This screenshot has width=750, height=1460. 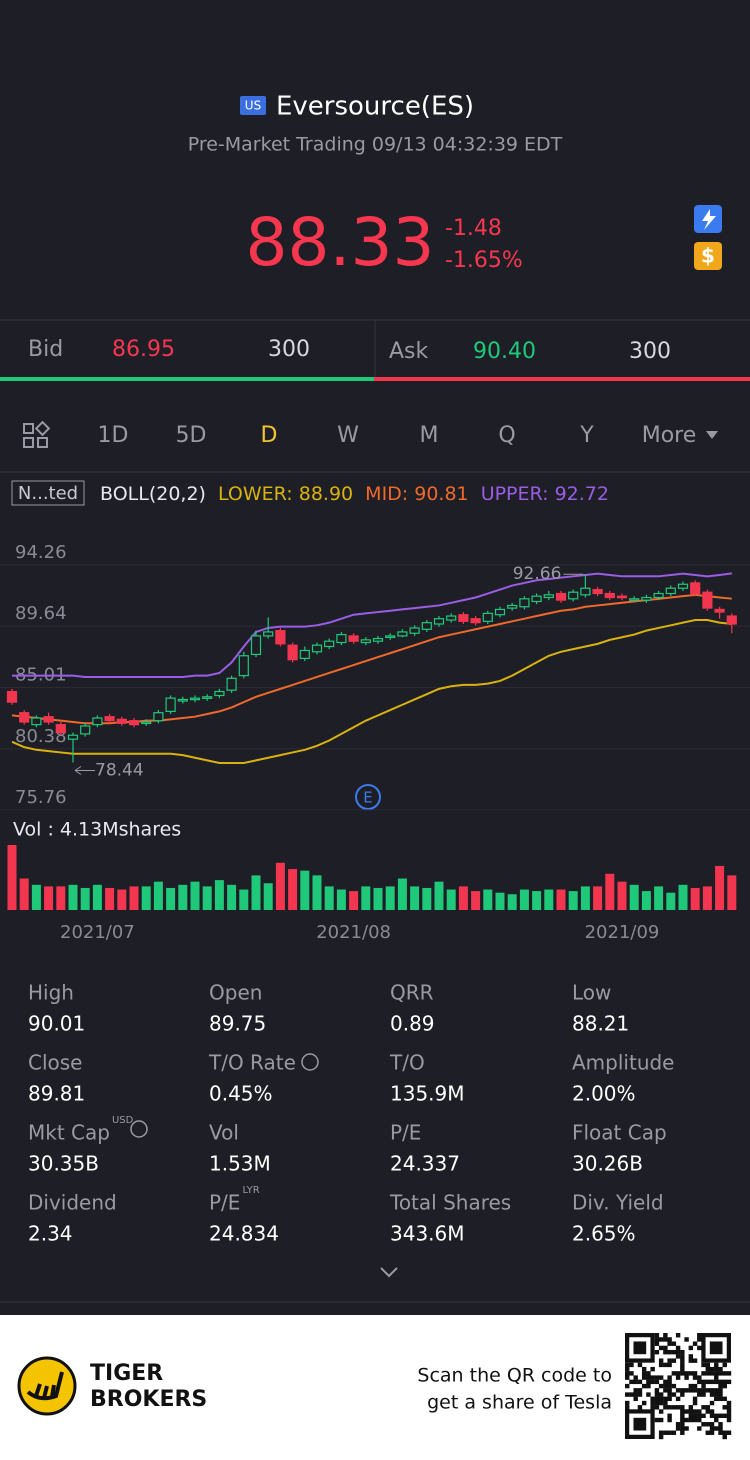 What do you see at coordinates (119, 771) in the screenshot?
I see `low-annotation: 78.44` at bounding box center [119, 771].